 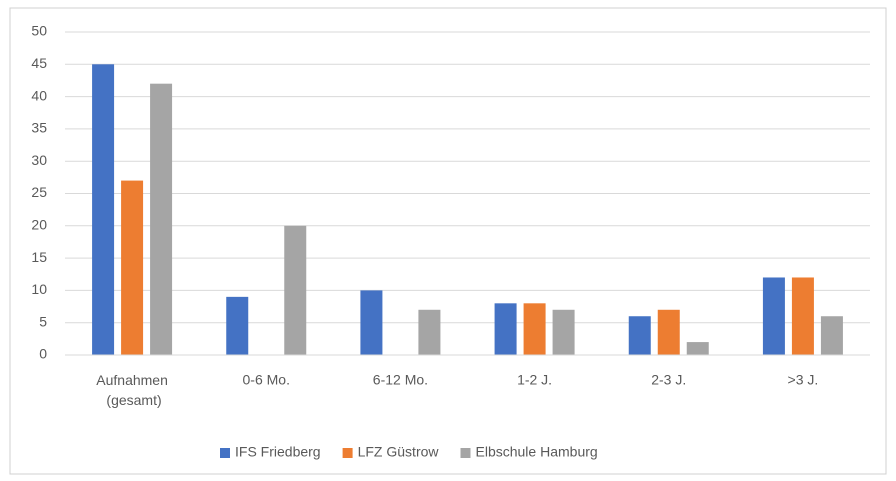 What do you see at coordinates (43, 354) in the screenshot?
I see `y-tick-label: 0` at bounding box center [43, 354].